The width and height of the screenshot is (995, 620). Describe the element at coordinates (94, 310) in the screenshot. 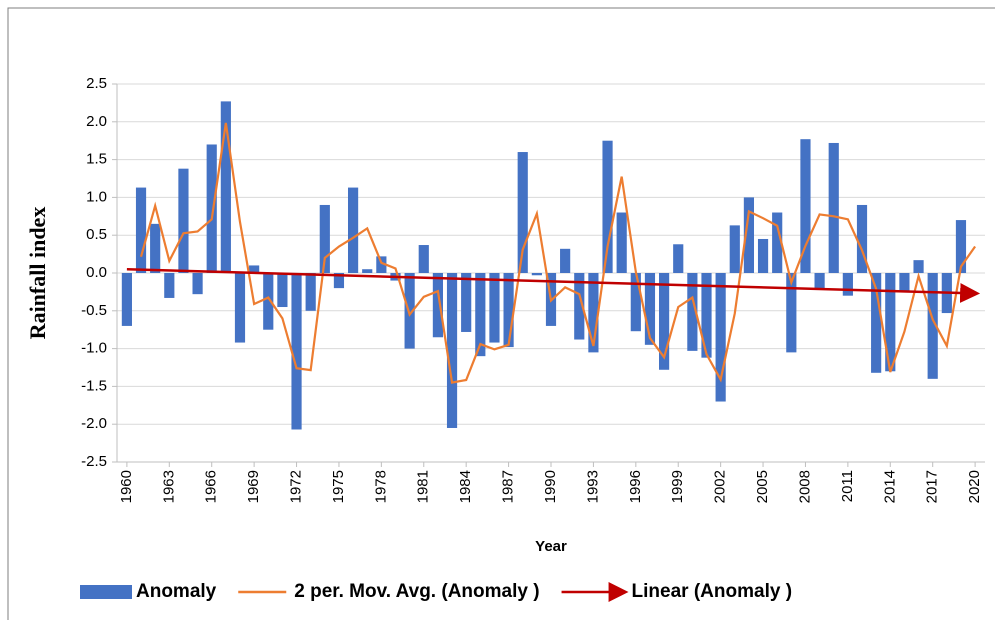

I see `y-tick-label: -0.5` at that location.